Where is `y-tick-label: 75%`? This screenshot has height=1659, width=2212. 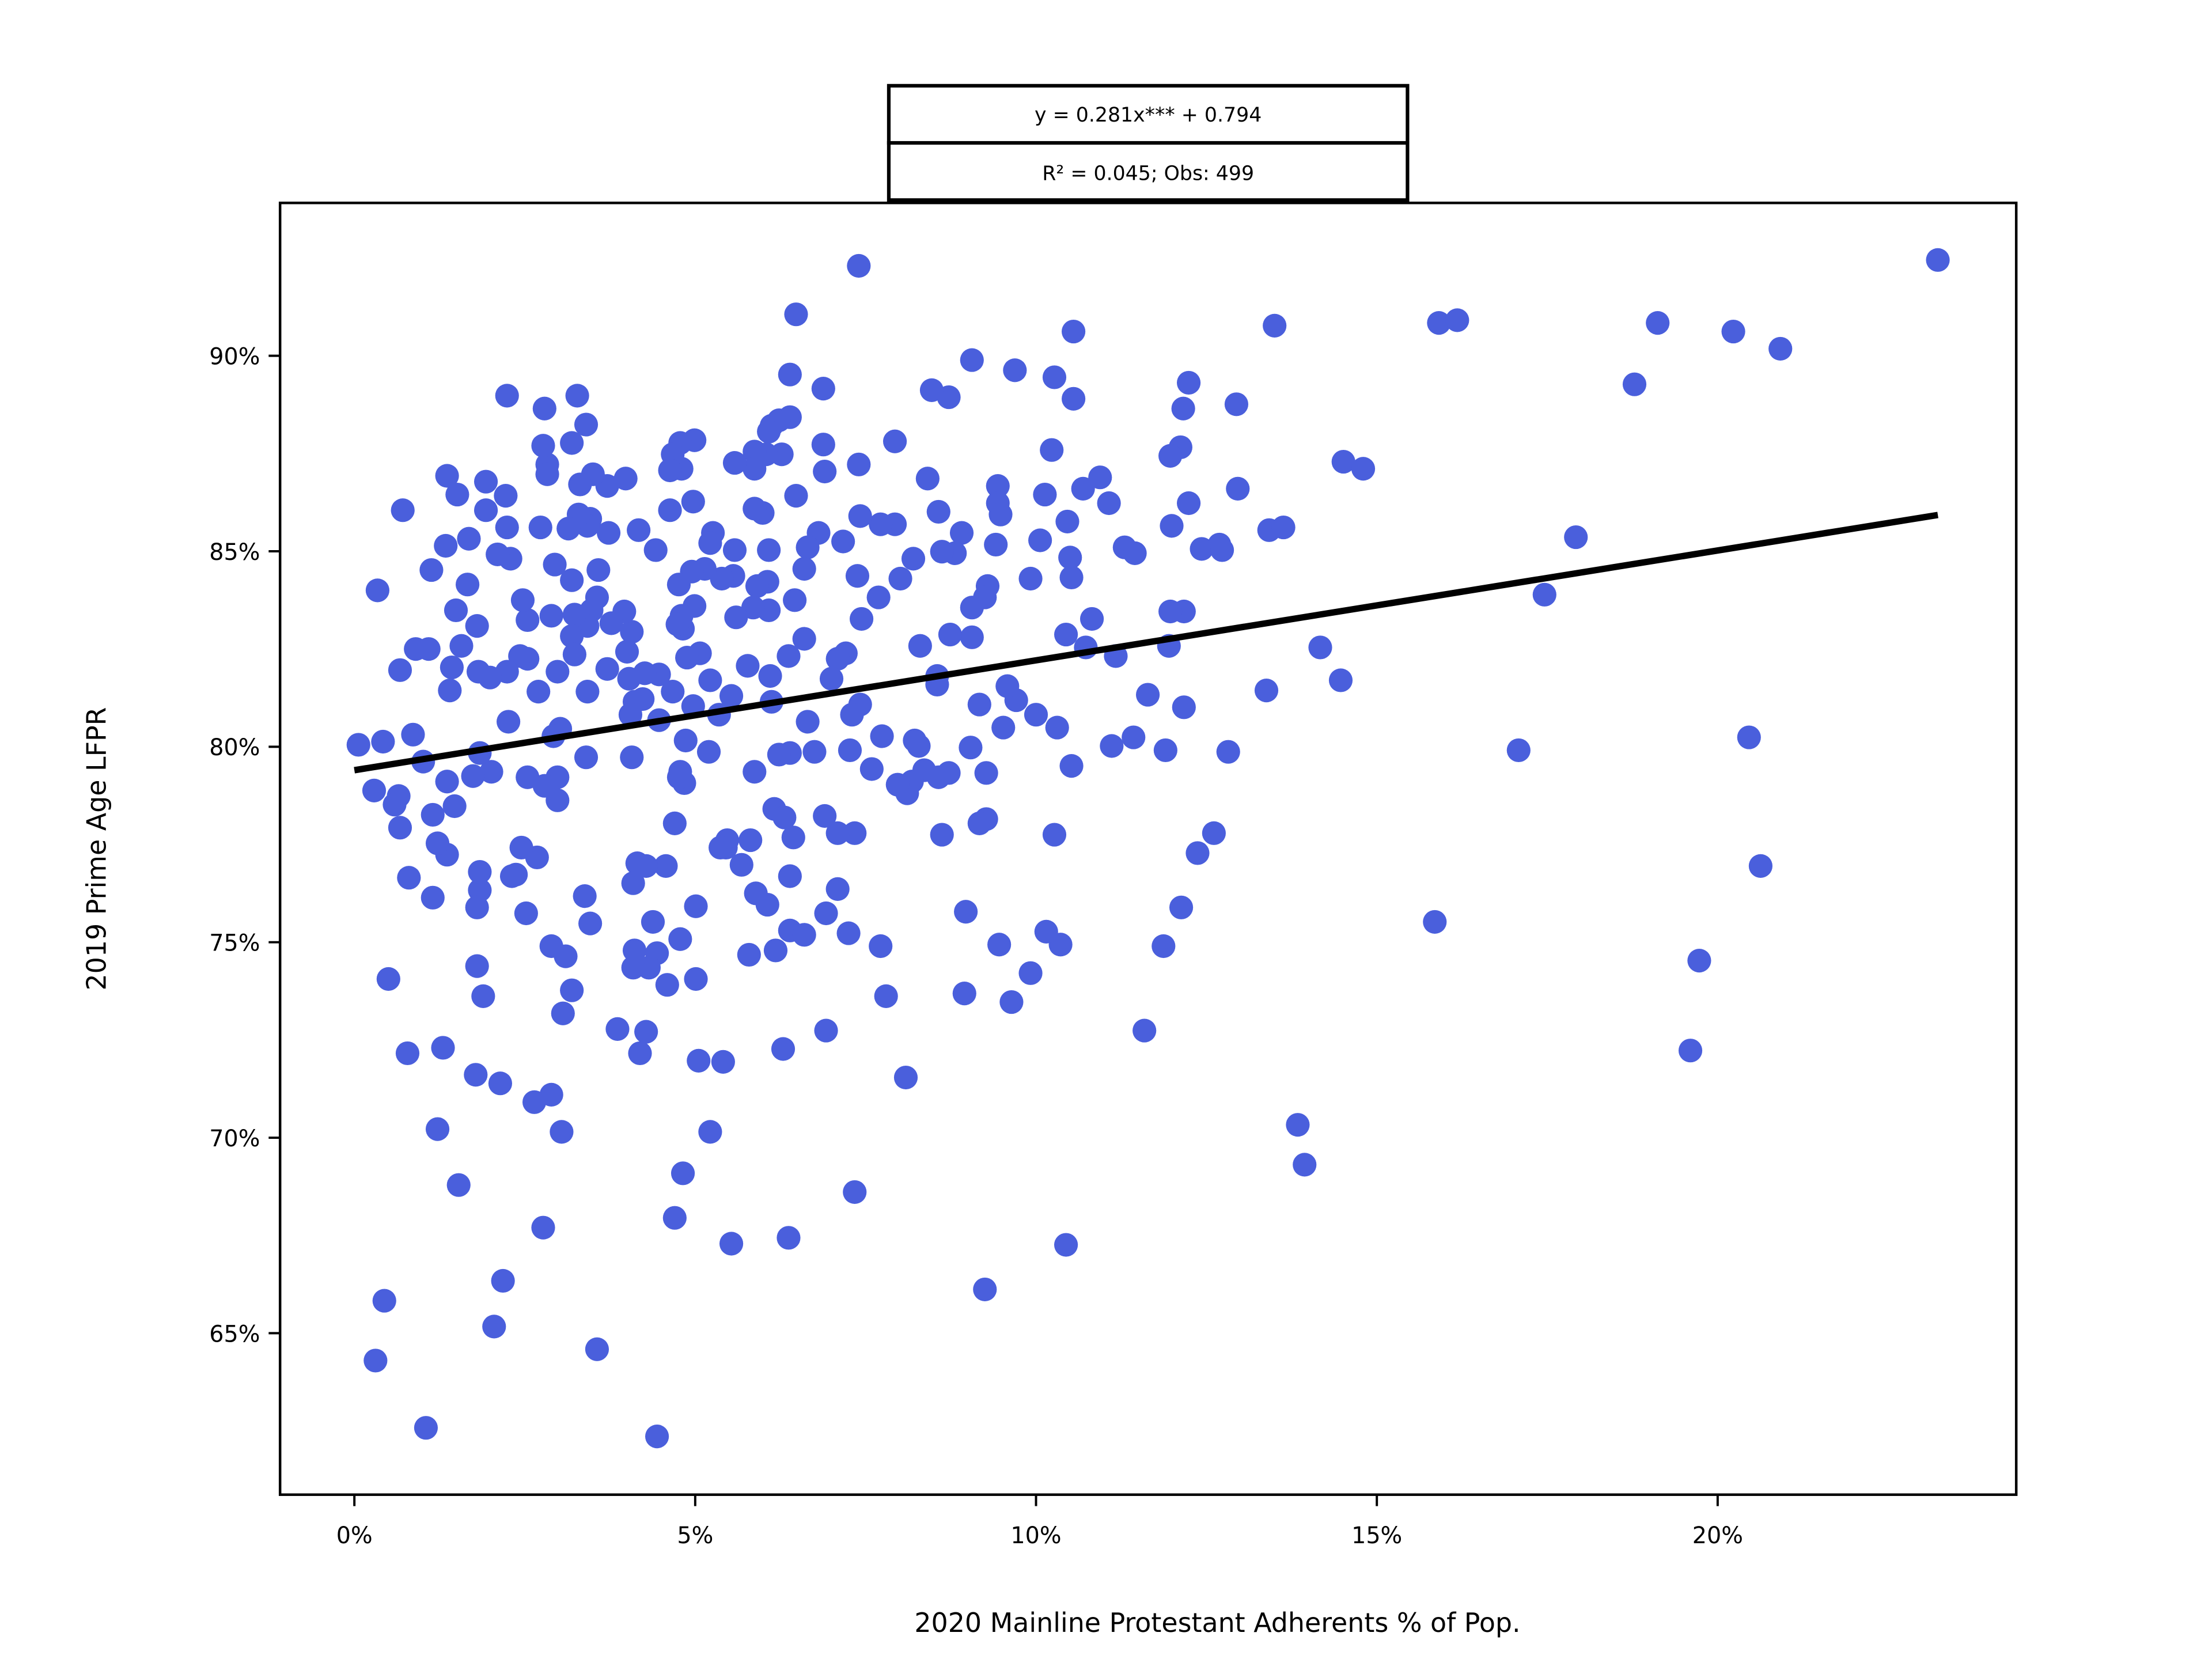
y-tick-label: 75% is located at coordinates (234, 943).